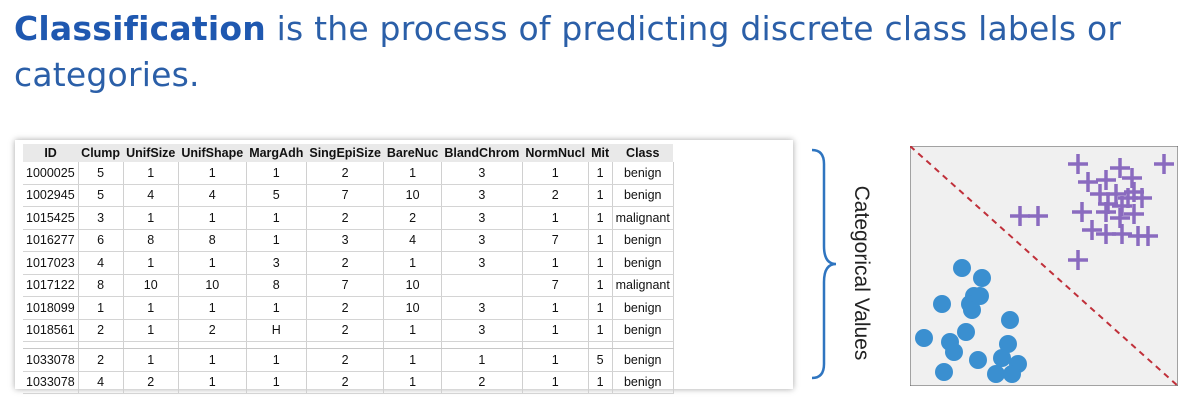 The height and width of the screenshot is (406, 1188). What do you see at coordinates (345, 153) in the screenshot?
I see `column-header: SingEpiSize` at bounding box center [345, 153].